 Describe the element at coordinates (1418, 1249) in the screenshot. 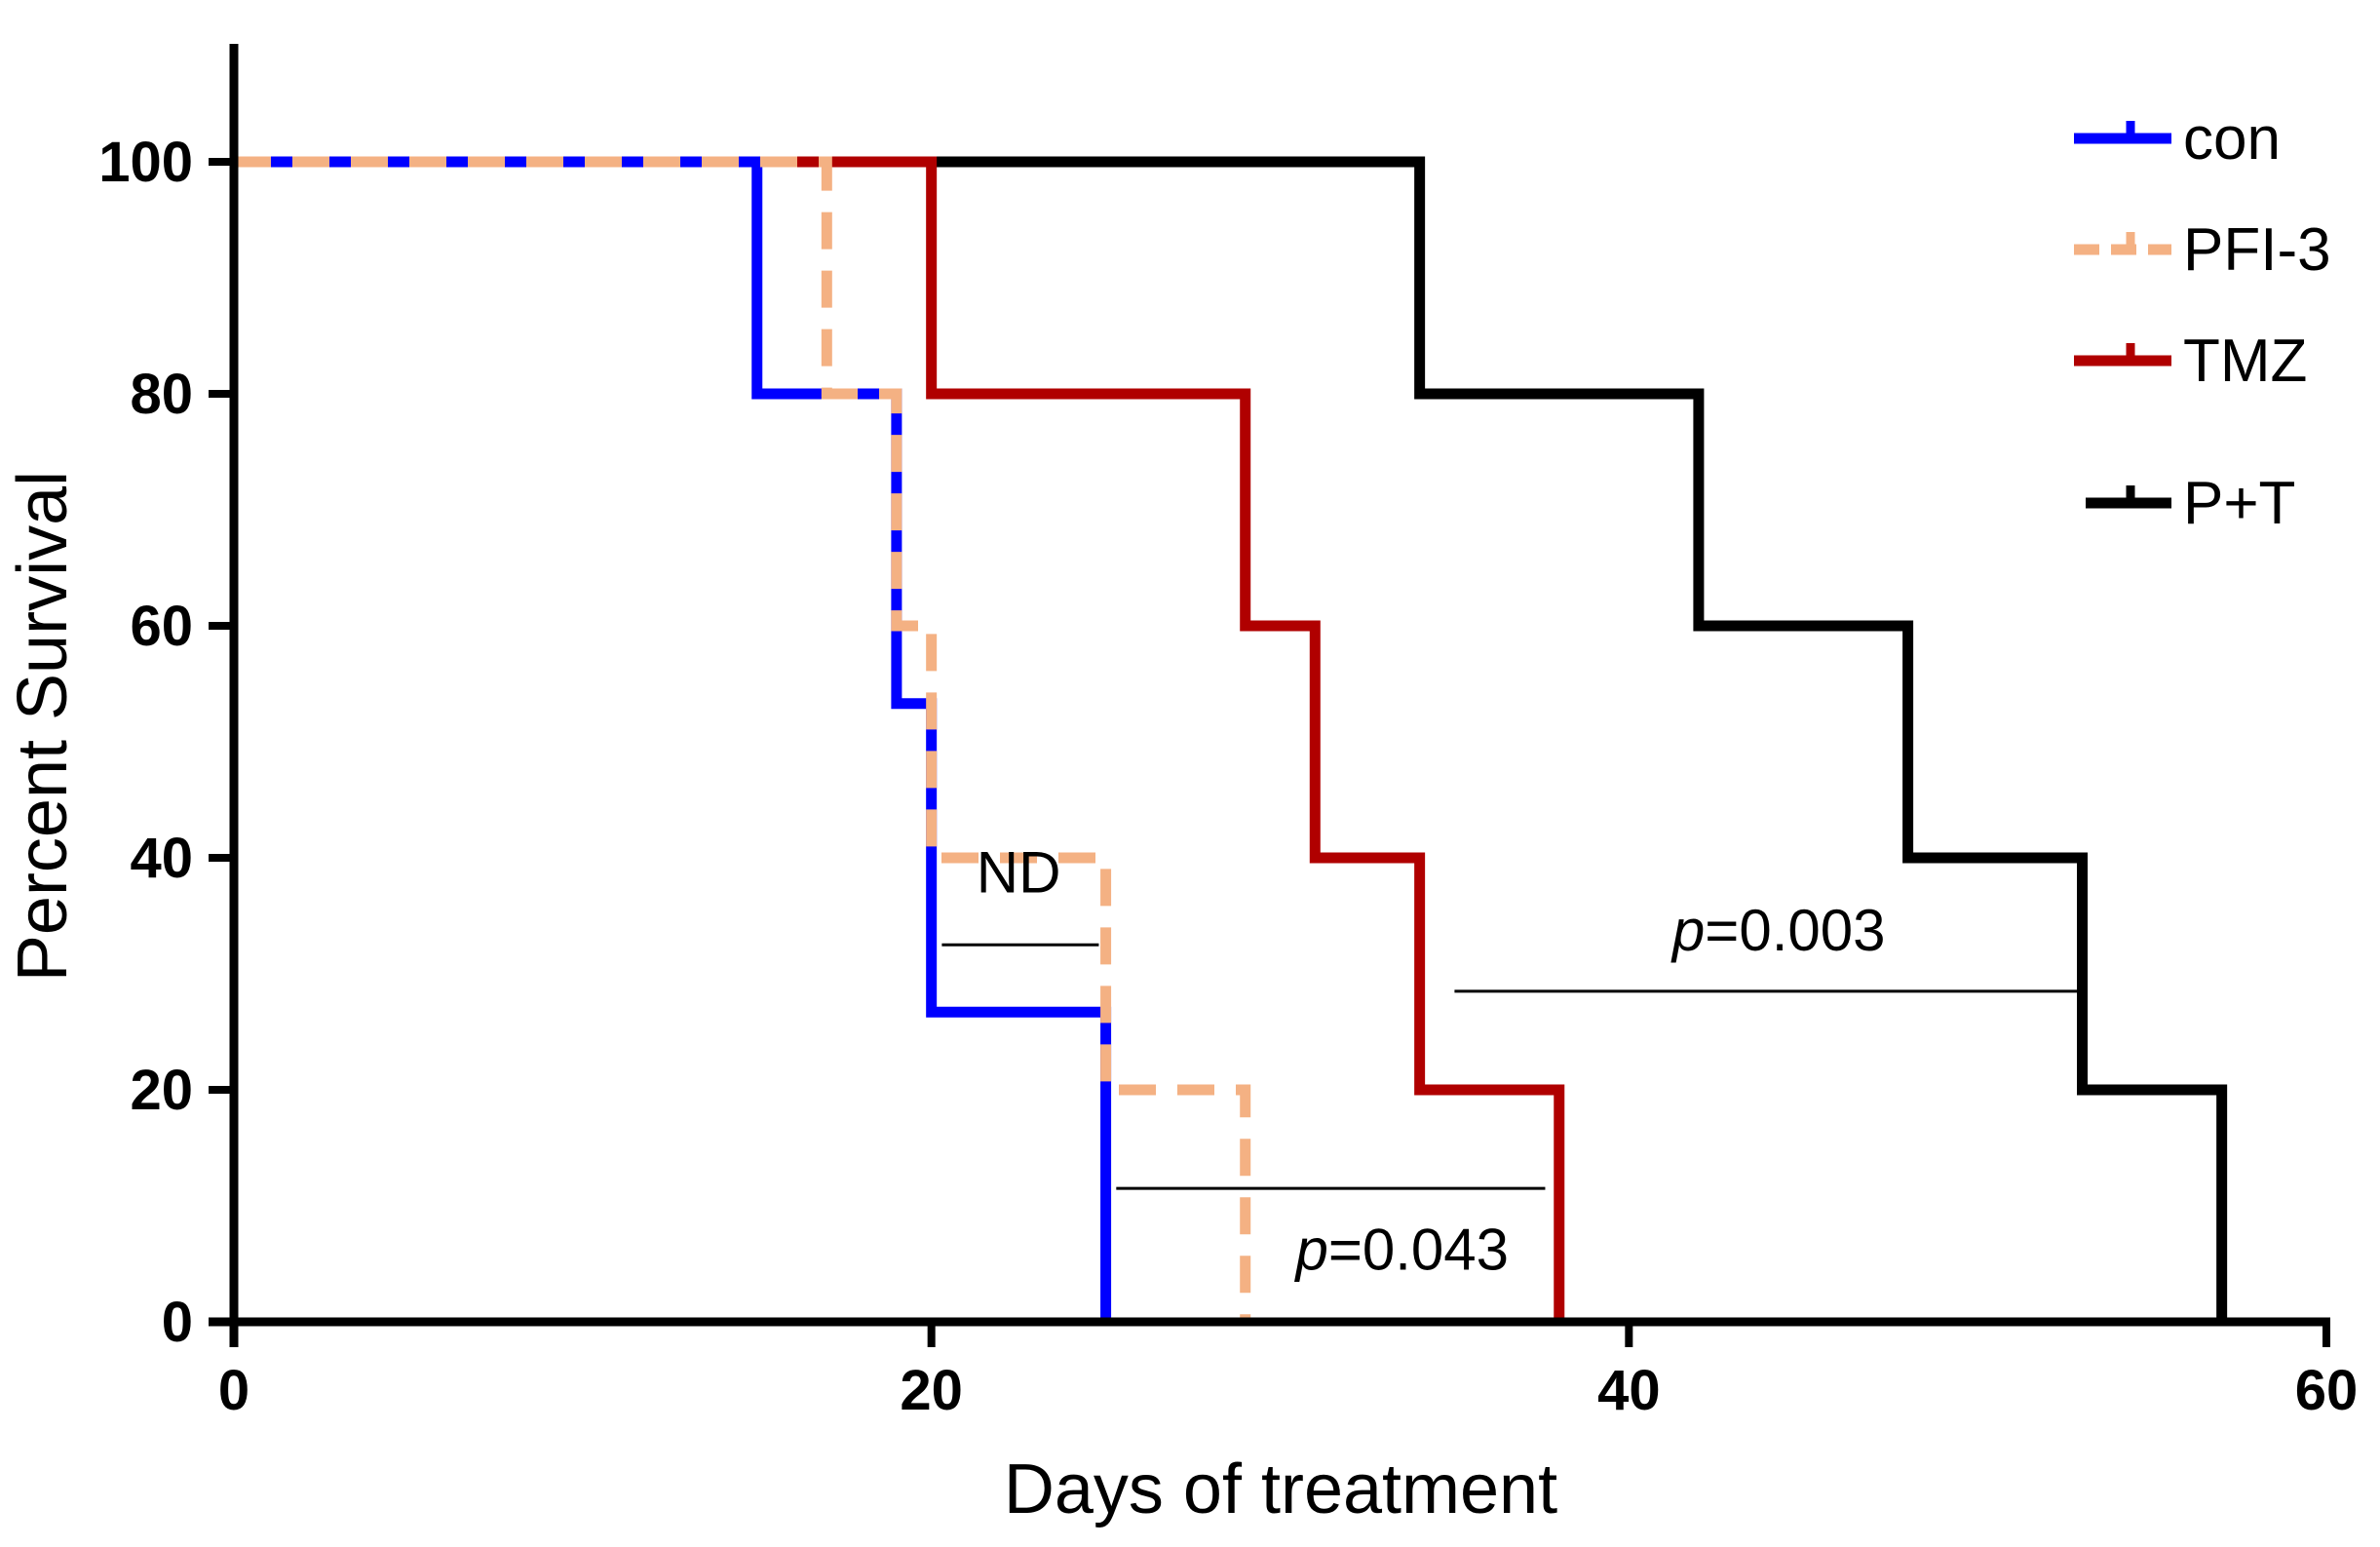

I see `annotation-value: =0.043` at that location.